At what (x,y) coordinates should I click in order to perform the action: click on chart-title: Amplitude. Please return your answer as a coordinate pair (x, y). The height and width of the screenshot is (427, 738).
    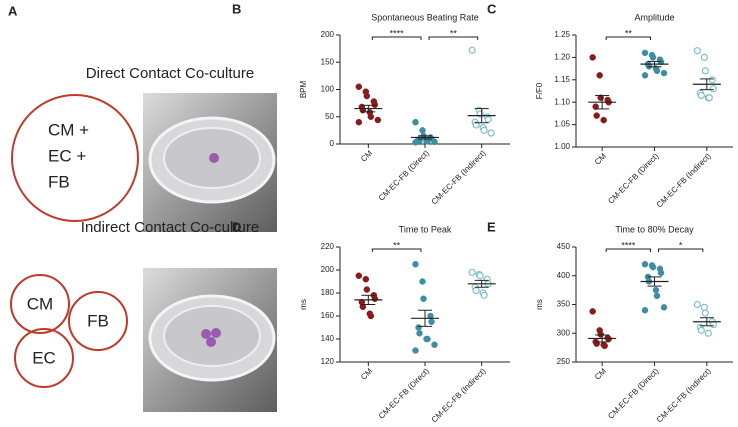
    Looking at the image, I should click on (654, 17).